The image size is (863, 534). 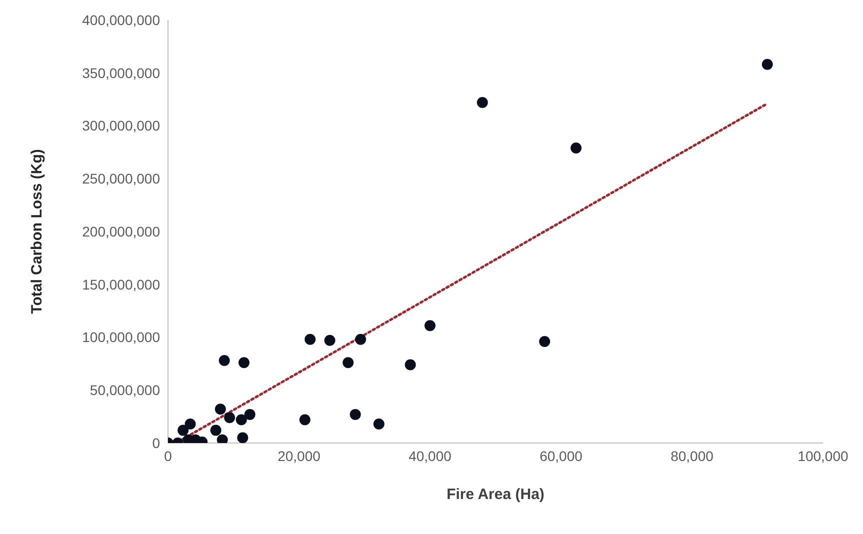 I want to click on x-tick-label: 20,000, so click(x=299, y=456).